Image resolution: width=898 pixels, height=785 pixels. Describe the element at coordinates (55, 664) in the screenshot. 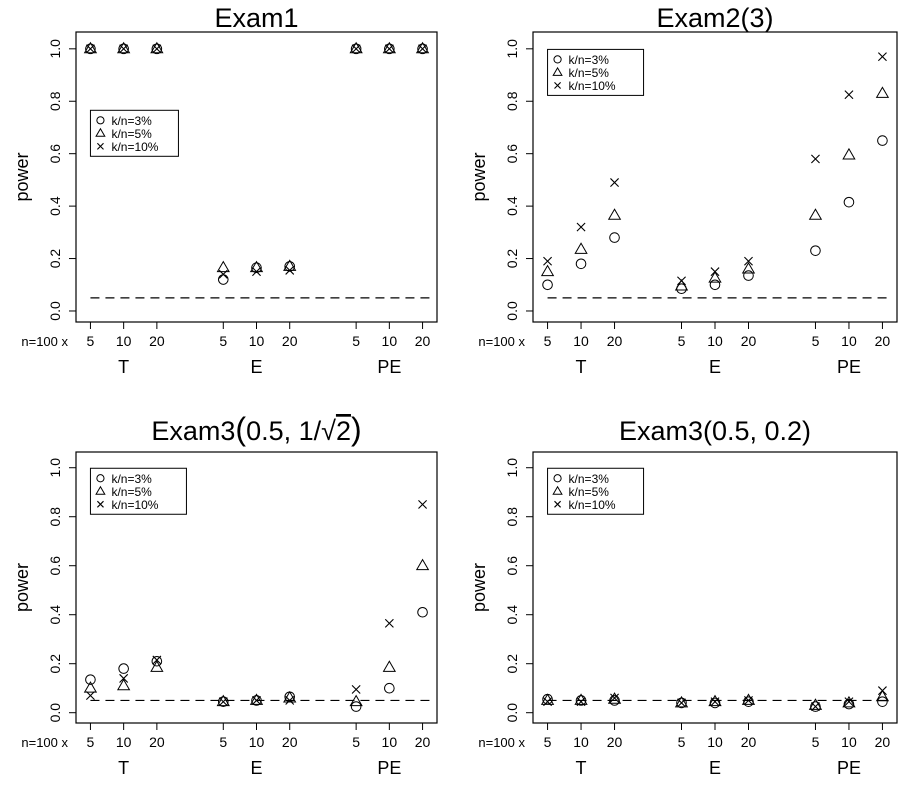

I see `y-tick-label: 0.2` at that location.